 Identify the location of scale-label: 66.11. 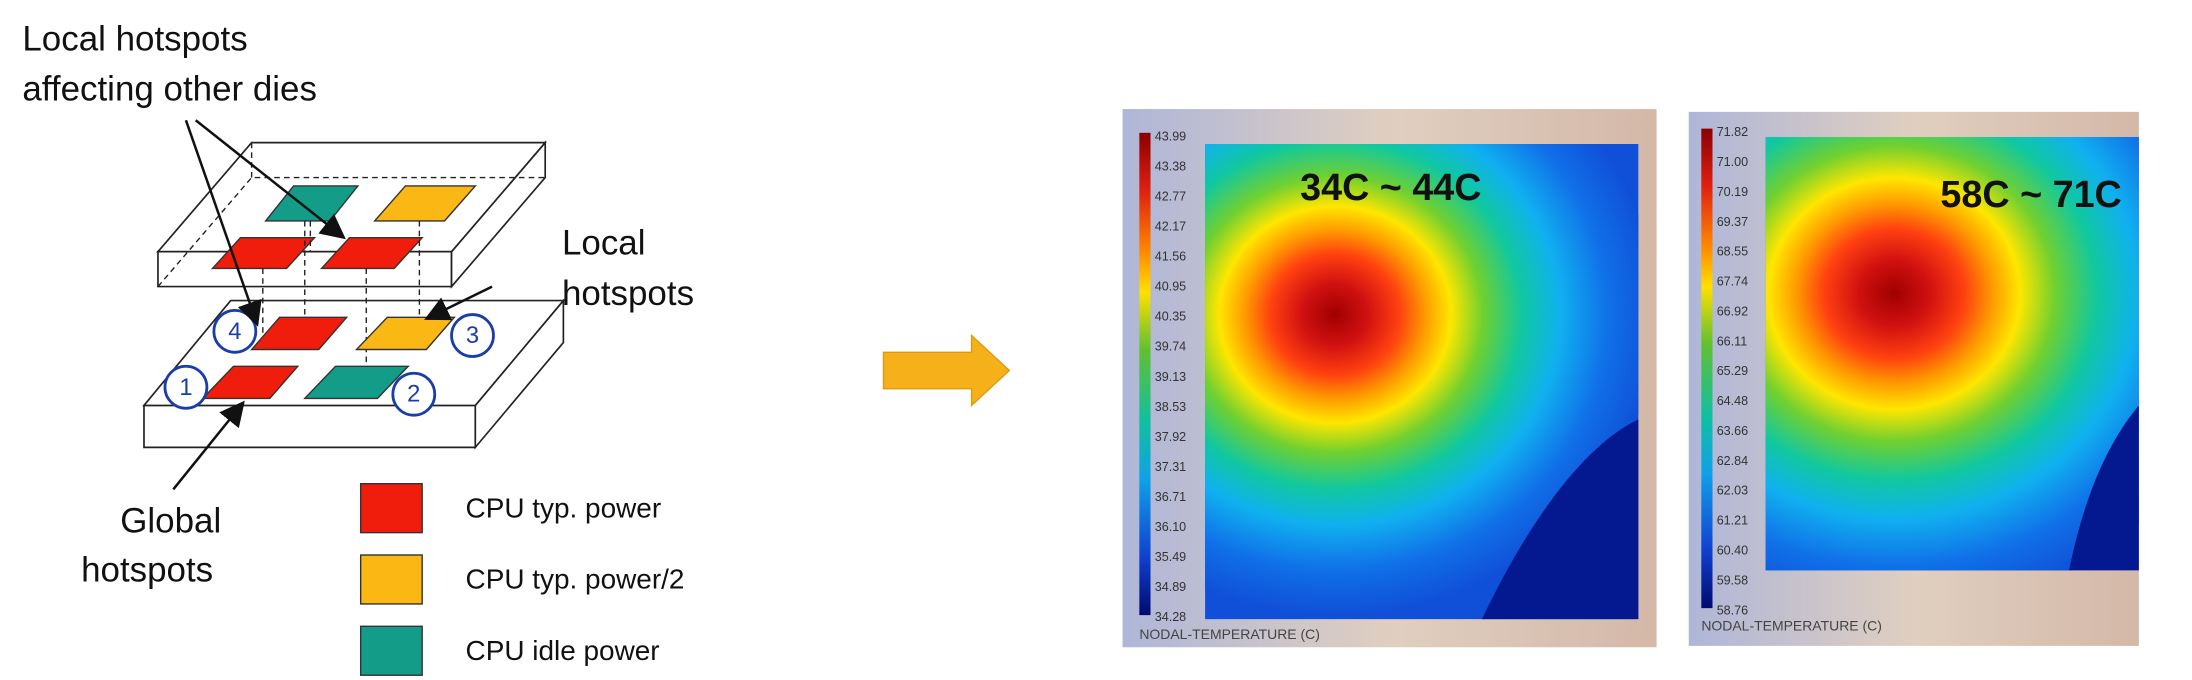
(1732, 341).